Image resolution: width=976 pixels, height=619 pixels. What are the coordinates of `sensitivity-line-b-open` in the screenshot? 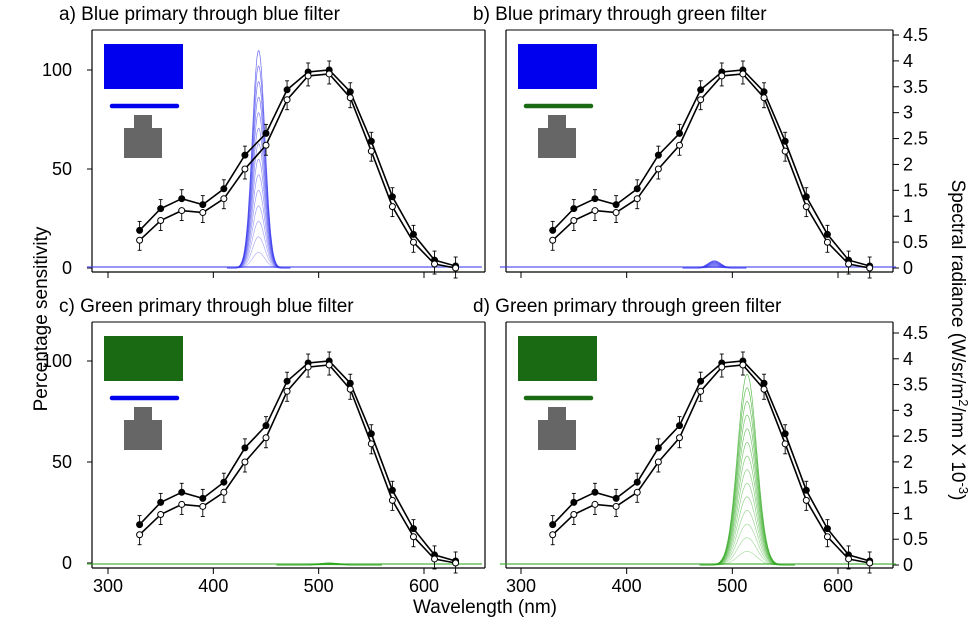 It's located at (711, 171).